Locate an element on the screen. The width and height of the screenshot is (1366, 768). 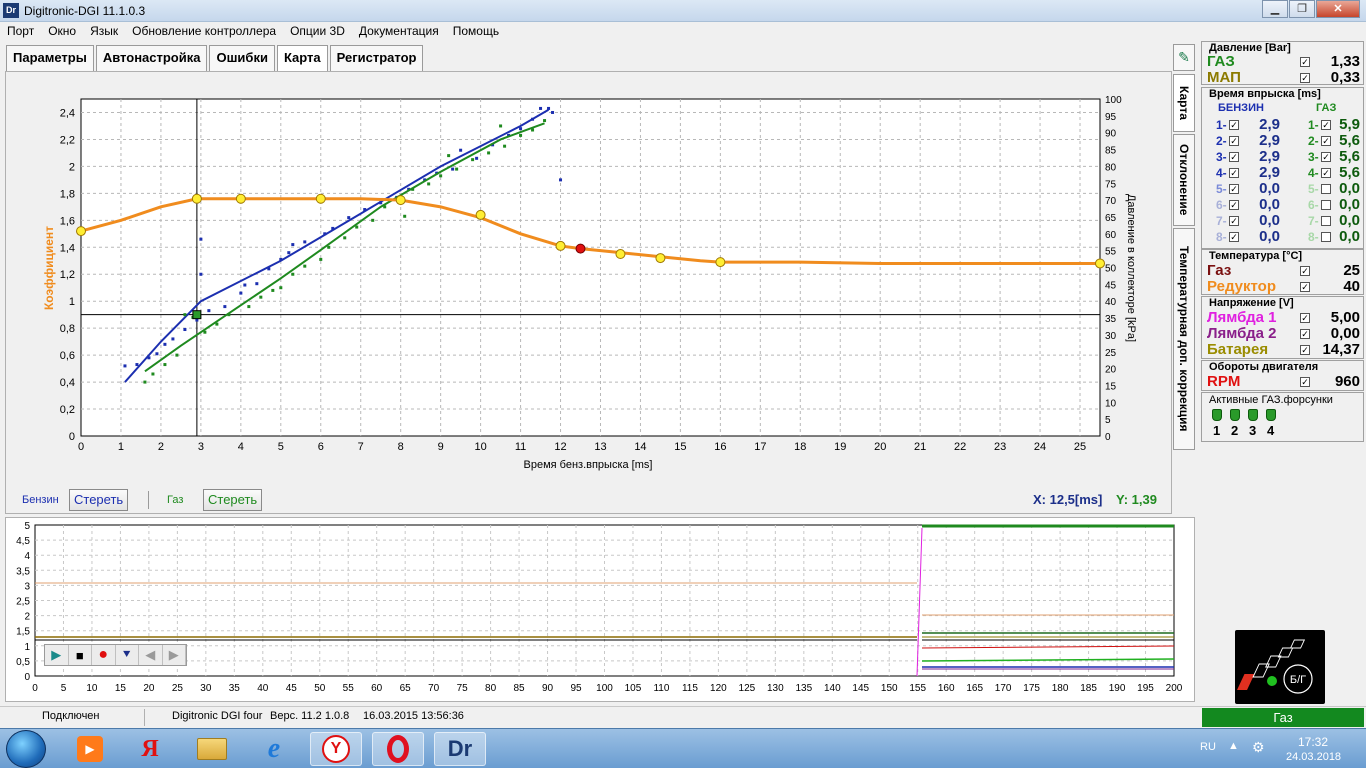
yandex-browser-icon: Я is located at coordinates (150, 748).